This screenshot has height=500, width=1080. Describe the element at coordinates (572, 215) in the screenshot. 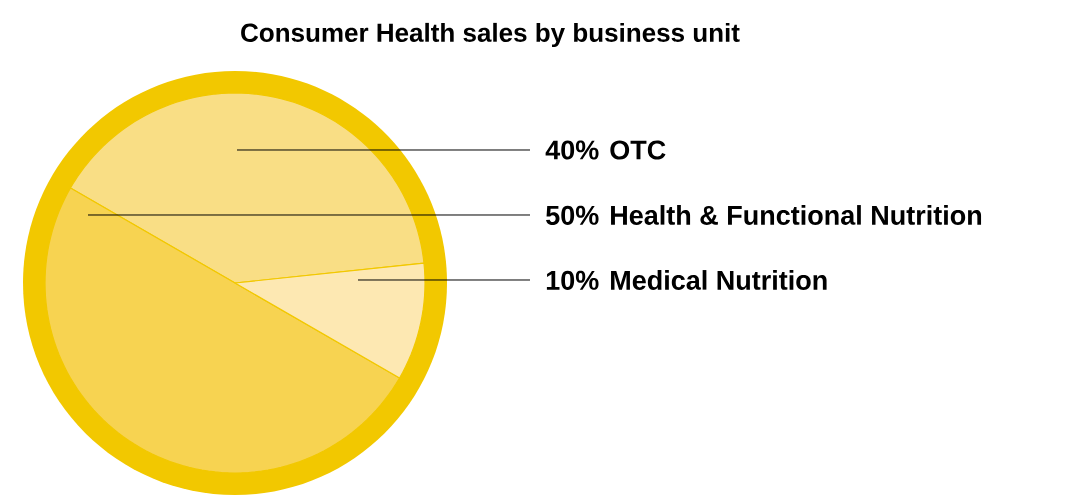

I see `data-label: 50%` at that location.